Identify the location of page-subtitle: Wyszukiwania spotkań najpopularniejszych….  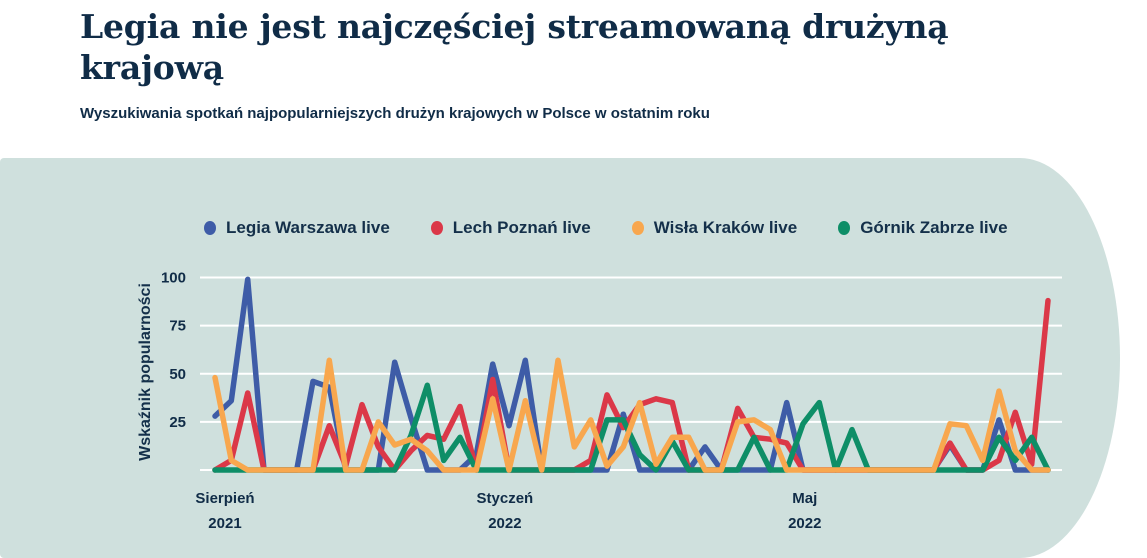
(395, 113).